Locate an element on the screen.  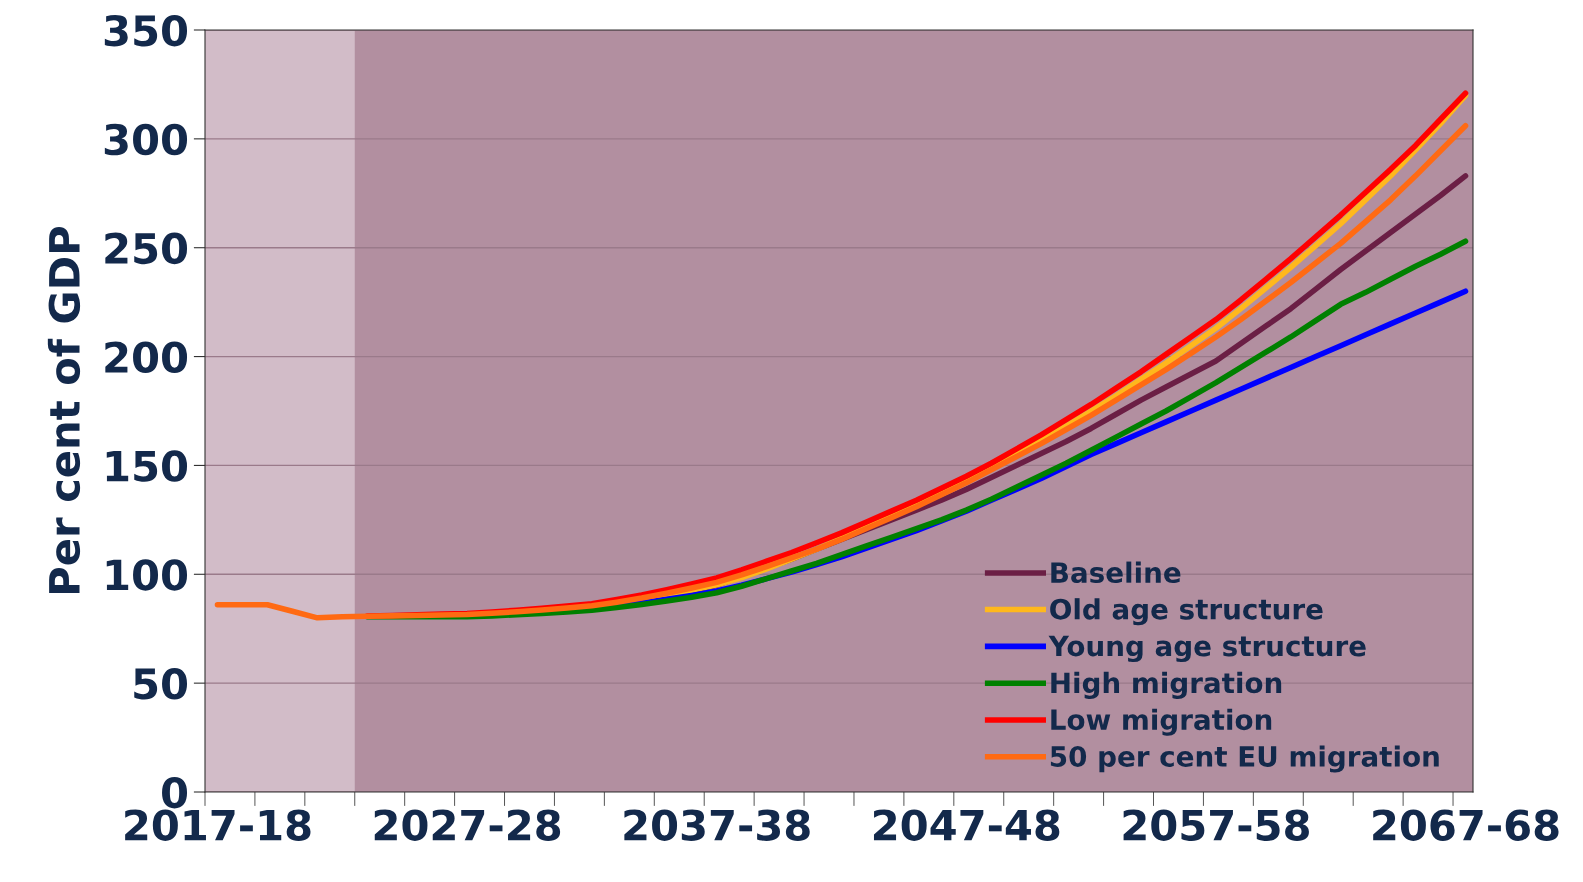
legend-label: Young age structure is located at coordinates (1207, 649).